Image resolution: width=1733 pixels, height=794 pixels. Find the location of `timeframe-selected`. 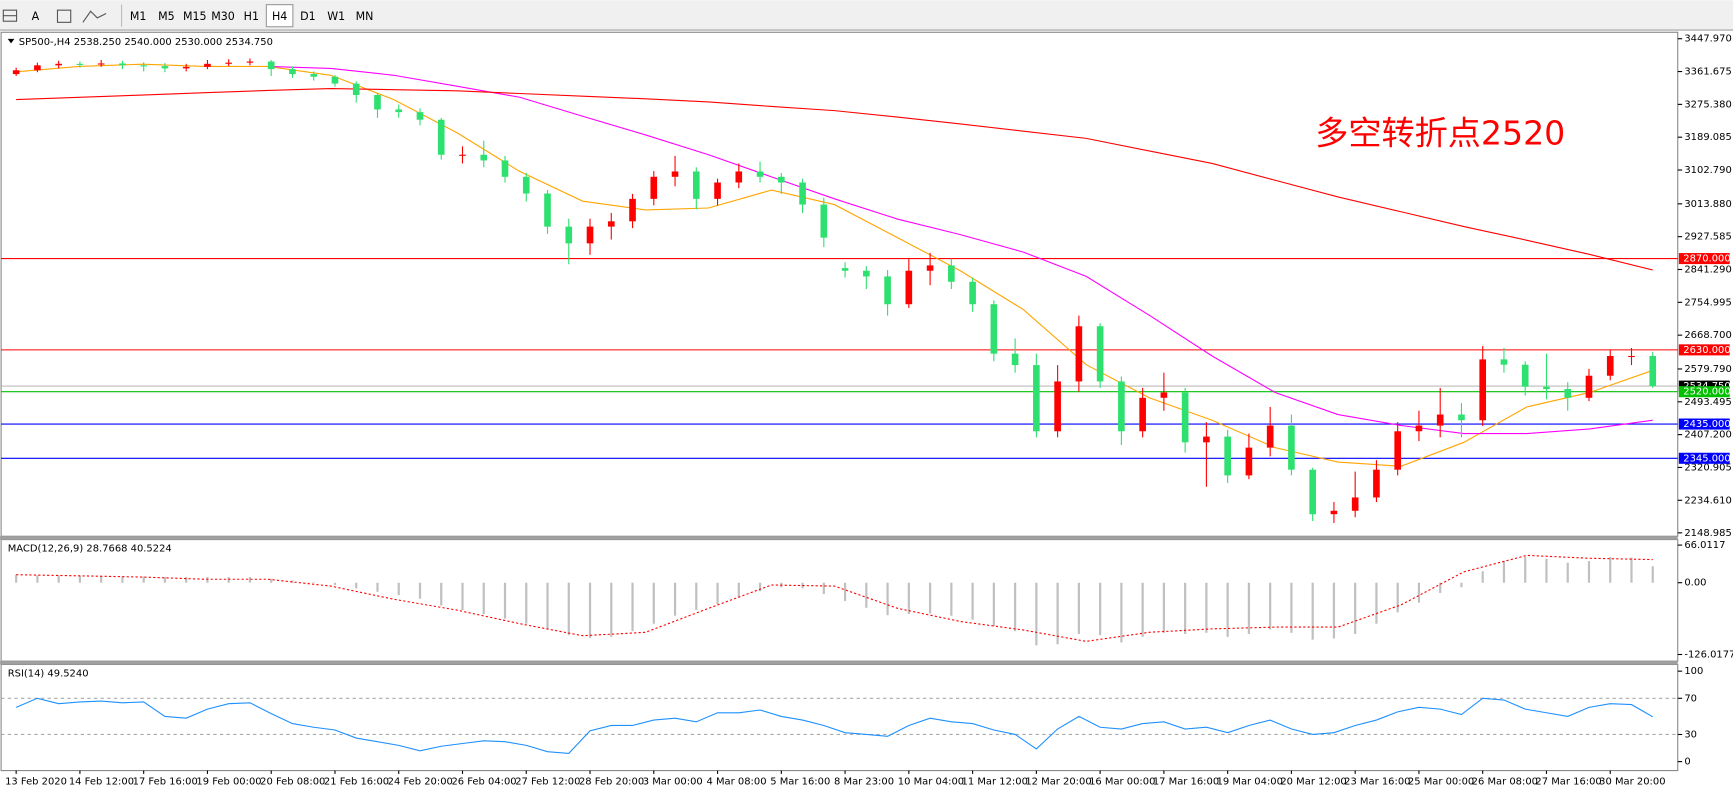

timeframe-selected is located at coordinates (279, 16).